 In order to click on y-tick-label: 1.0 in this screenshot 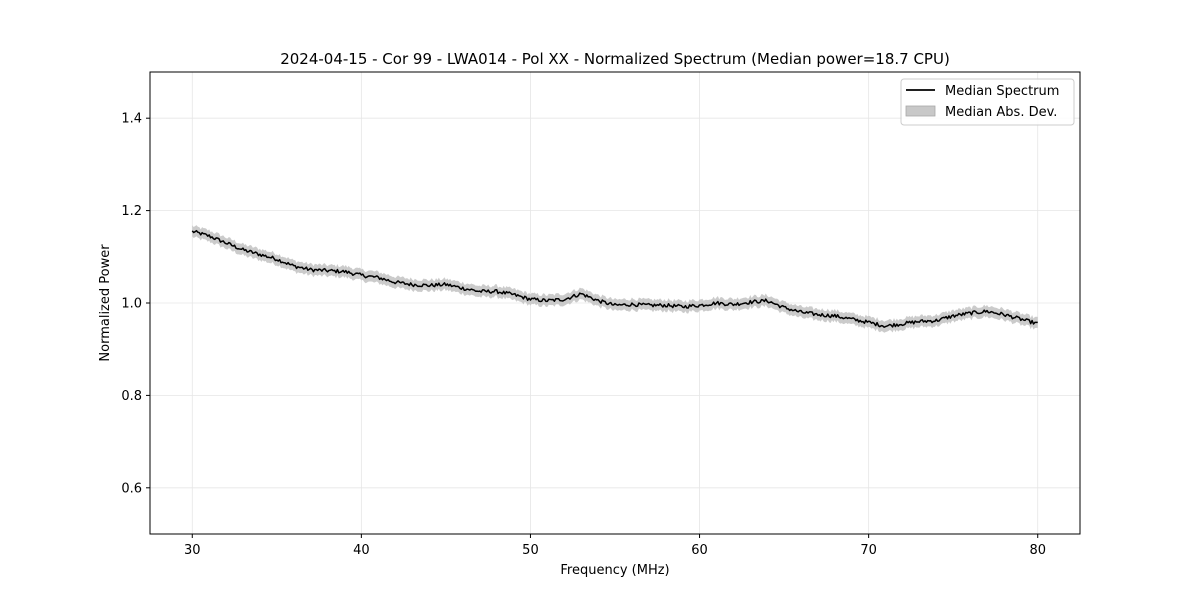, I will do `click(131, 304)`.